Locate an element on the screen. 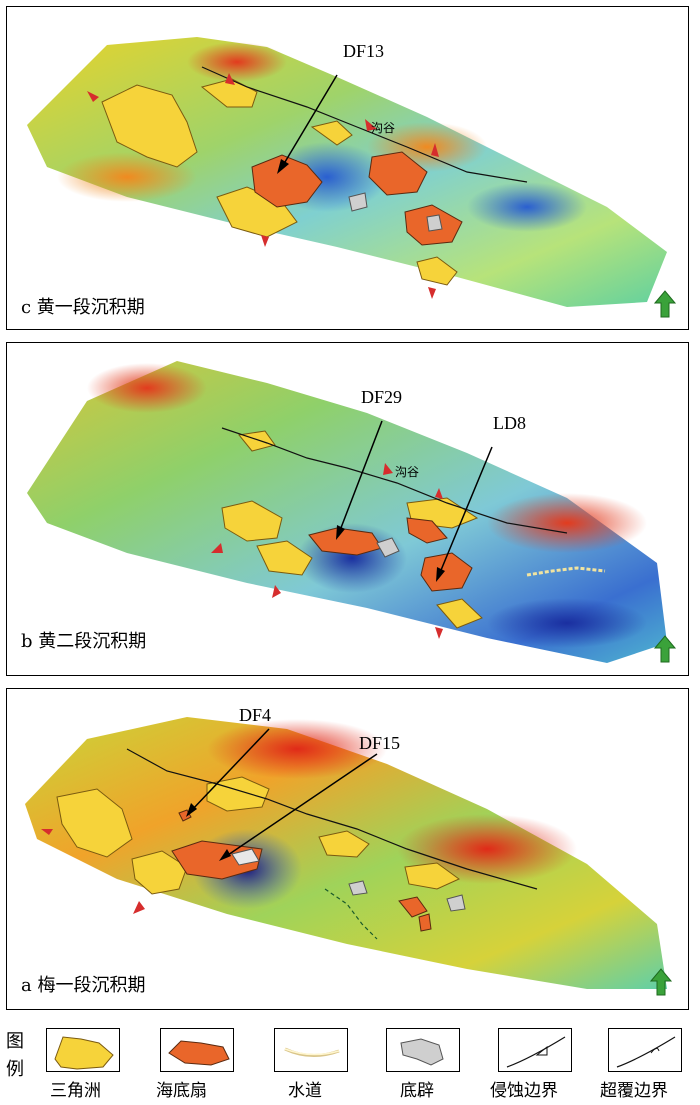 This screenshot has height=1105, width=700. fan-swatch-icon is located at coordinates (199, 1053).